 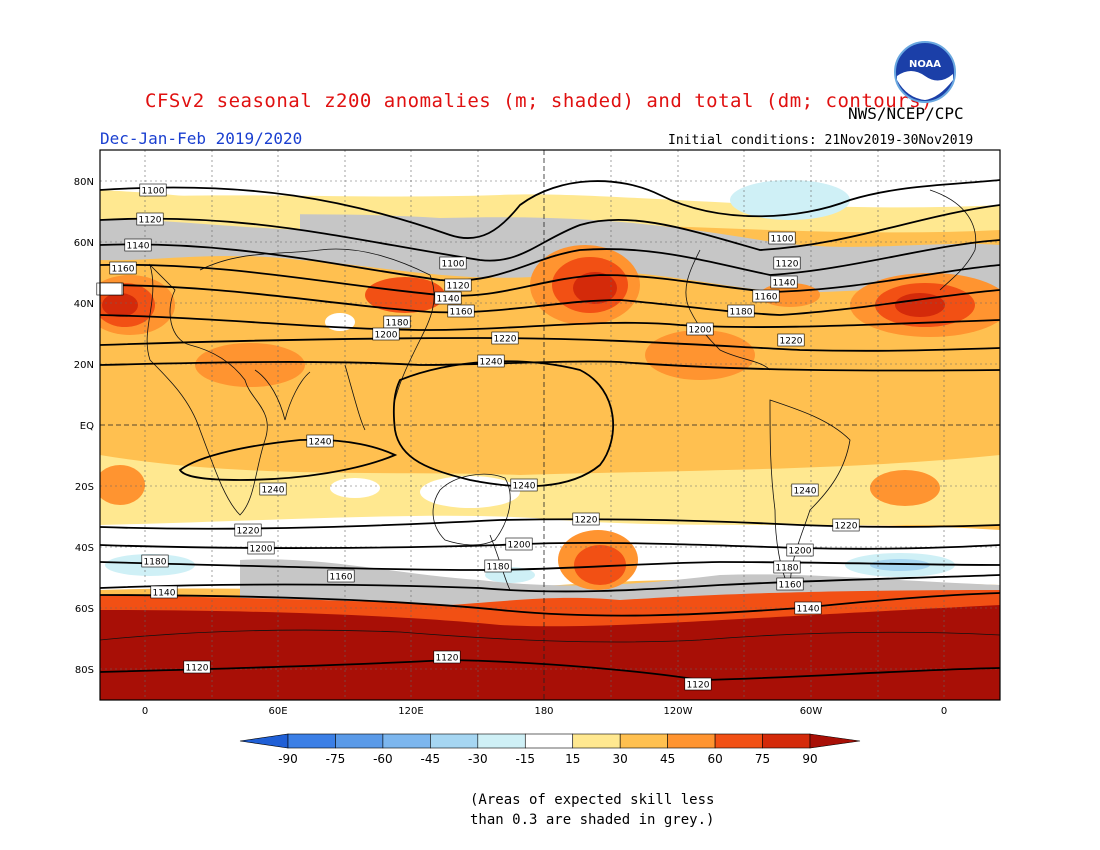 I want to click on lat-label: 40N, so click(x=84, y=304).